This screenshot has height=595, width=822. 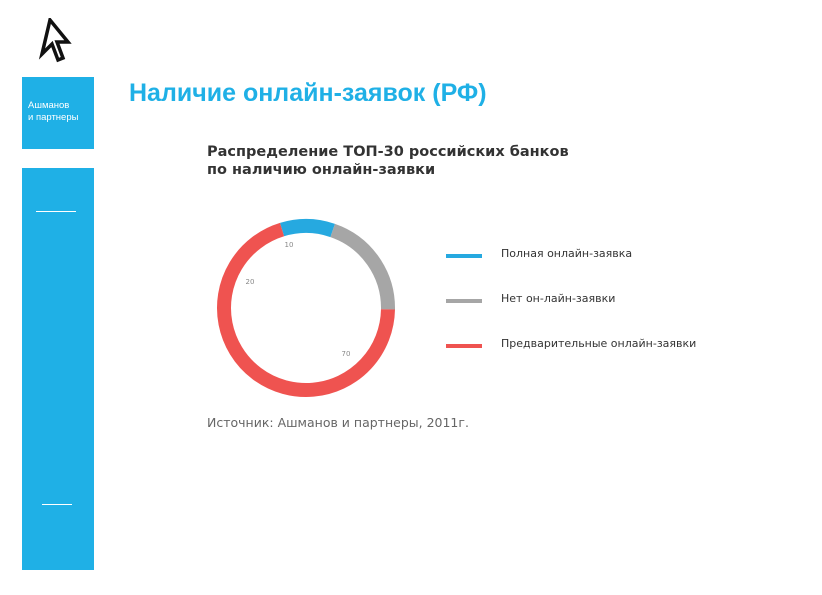 I want to click on sidebar-divider-bottom, so click(x=57, y=504).